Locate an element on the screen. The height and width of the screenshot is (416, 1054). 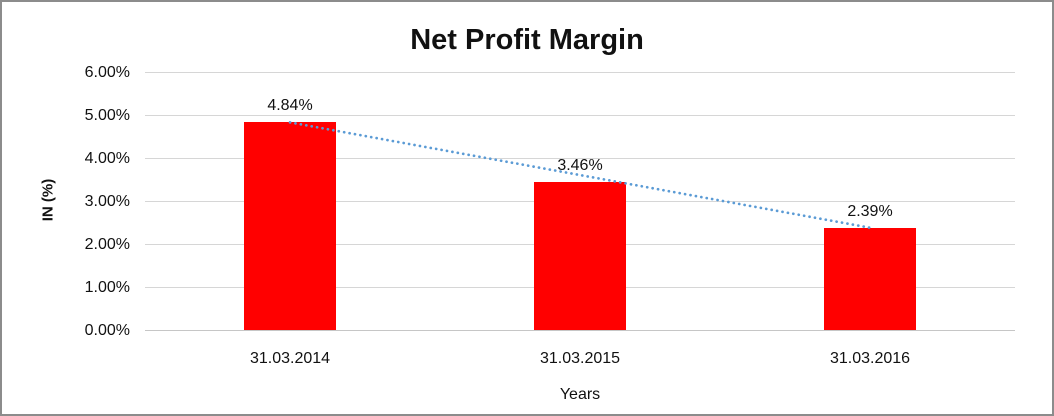
bar-31.03.2016 is located at coordinates (870, 279).